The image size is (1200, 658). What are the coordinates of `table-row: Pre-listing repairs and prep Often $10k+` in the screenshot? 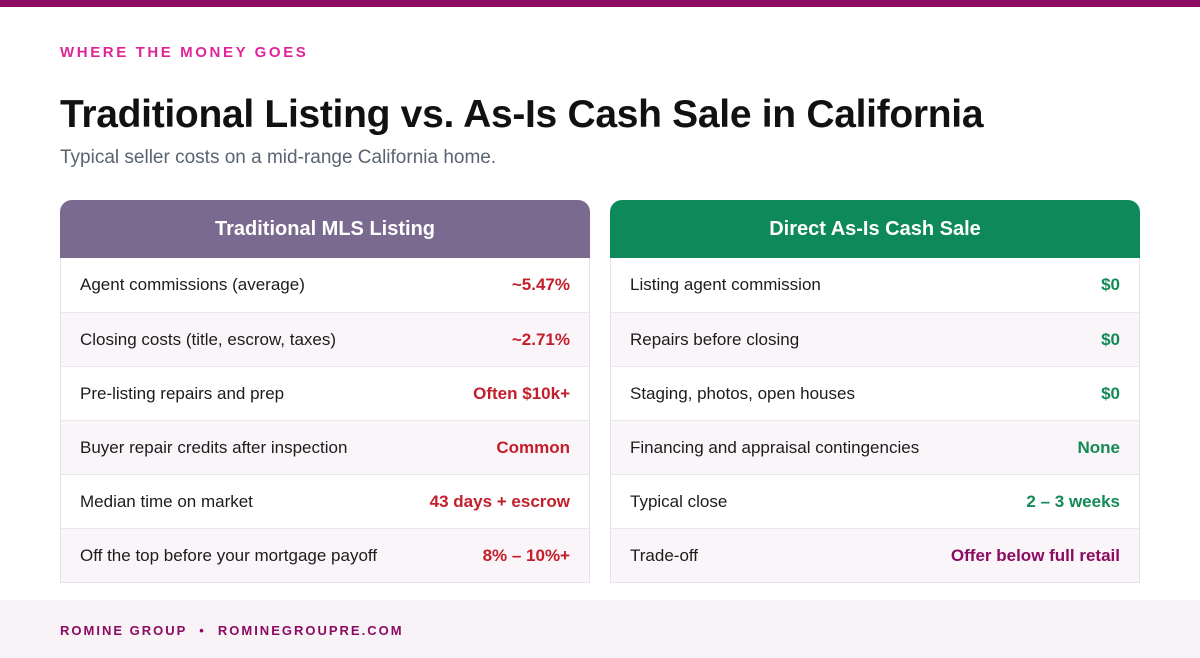 It's located at (325, 393).